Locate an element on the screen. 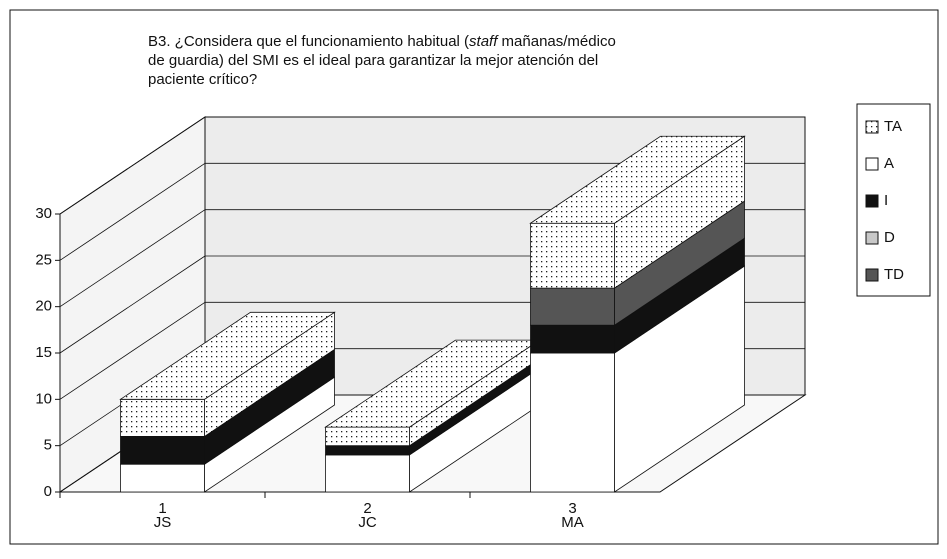 This screenshot has width=947, height=559. x-tick-label: MA is located at coordinates (572, 522).